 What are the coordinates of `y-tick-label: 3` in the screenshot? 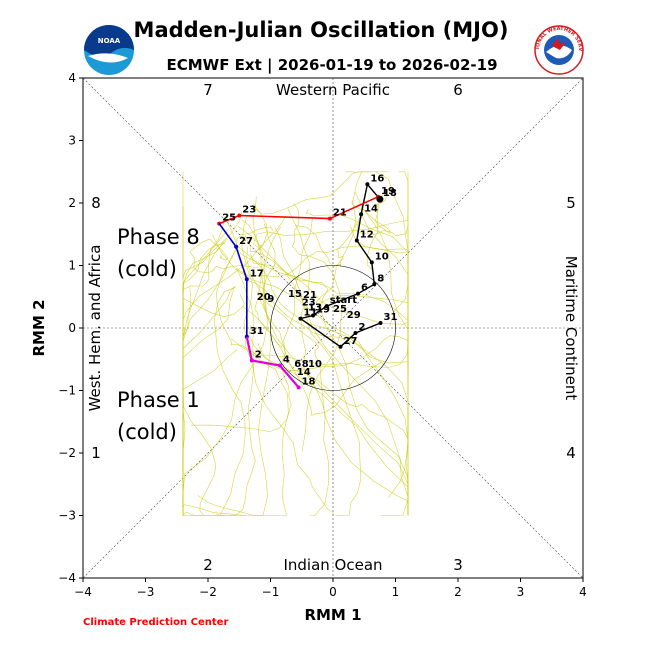 It's located at (72, 141).